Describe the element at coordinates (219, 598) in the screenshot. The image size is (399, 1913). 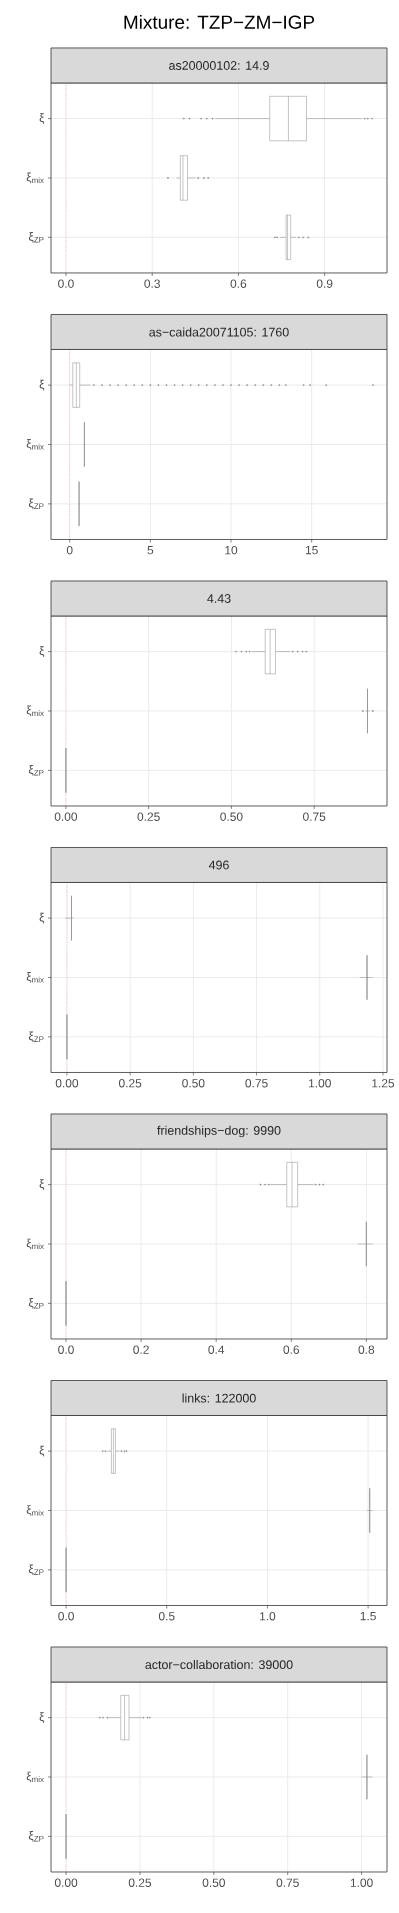
I see `chart-subtitle: 4.43` at that location.